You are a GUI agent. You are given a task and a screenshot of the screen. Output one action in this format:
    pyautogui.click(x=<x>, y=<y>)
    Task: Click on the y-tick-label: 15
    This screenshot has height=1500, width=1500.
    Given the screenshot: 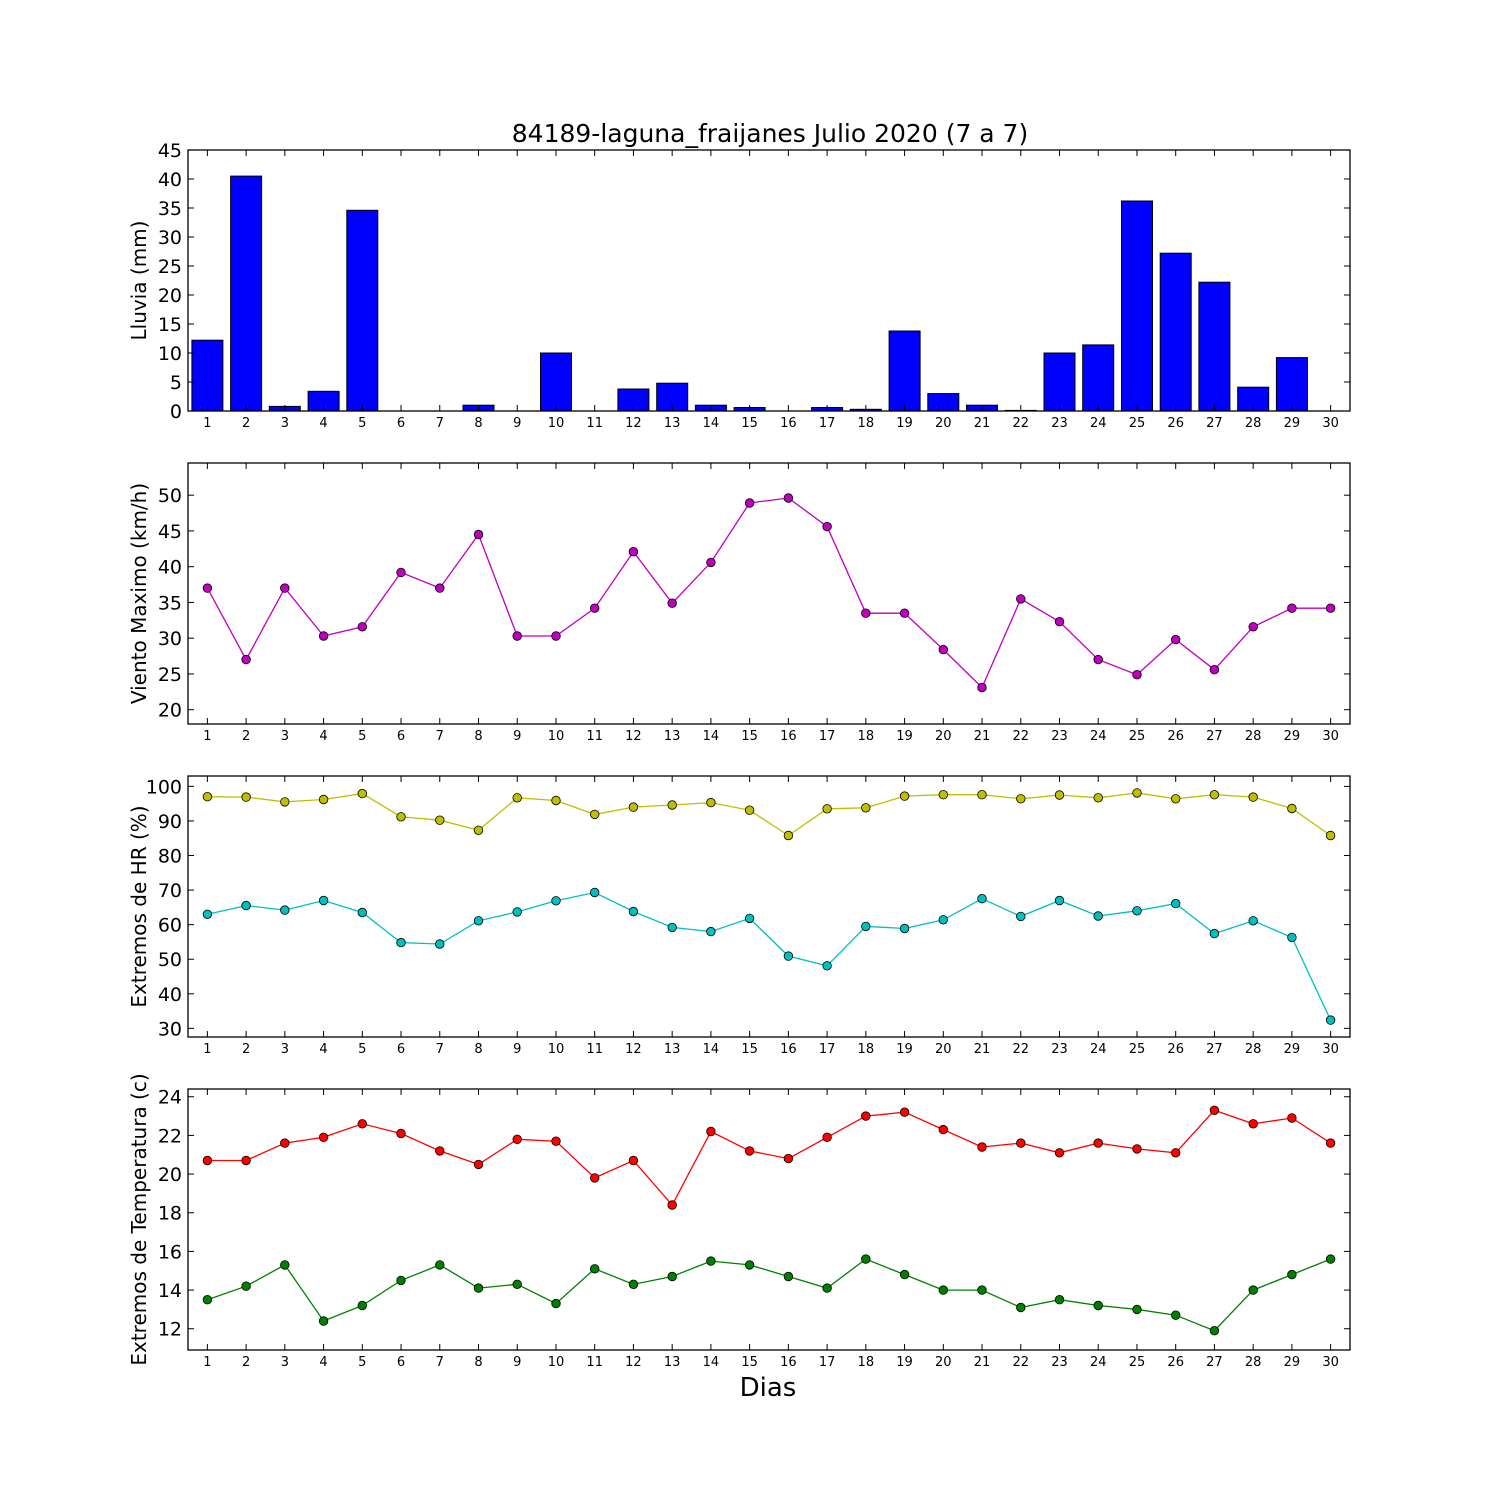 What is the action you would take?
    pyautogui.click(x=170, y=325)
    